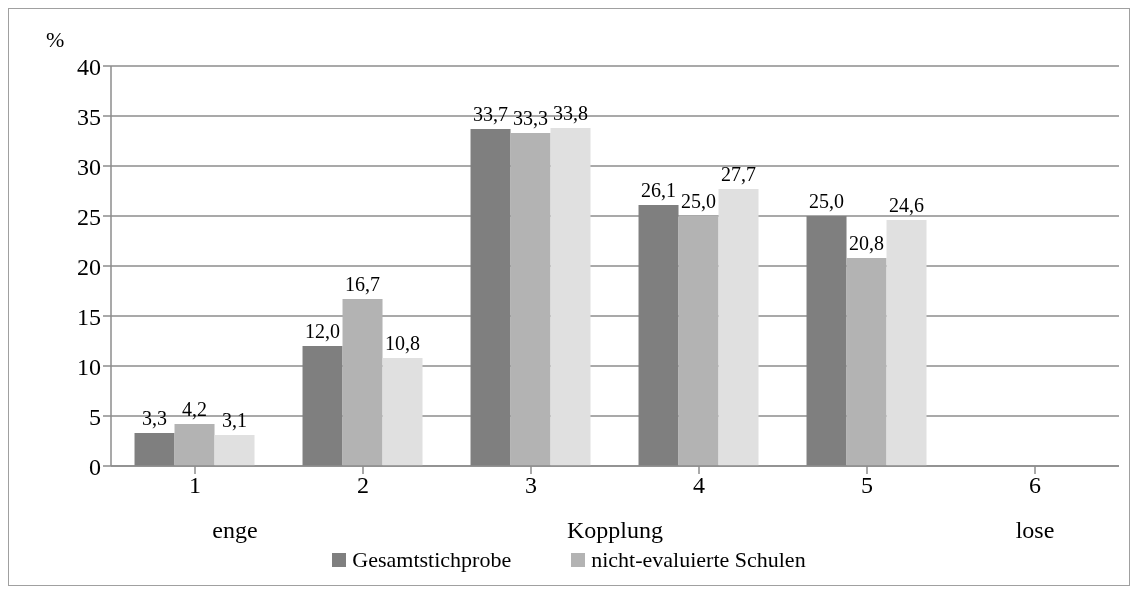 The image size is (1138, 594). What do you see at coordinates (89, 266) in the screenshot?
I see `y-tick-label: 20` at bounding box center [89, 266].